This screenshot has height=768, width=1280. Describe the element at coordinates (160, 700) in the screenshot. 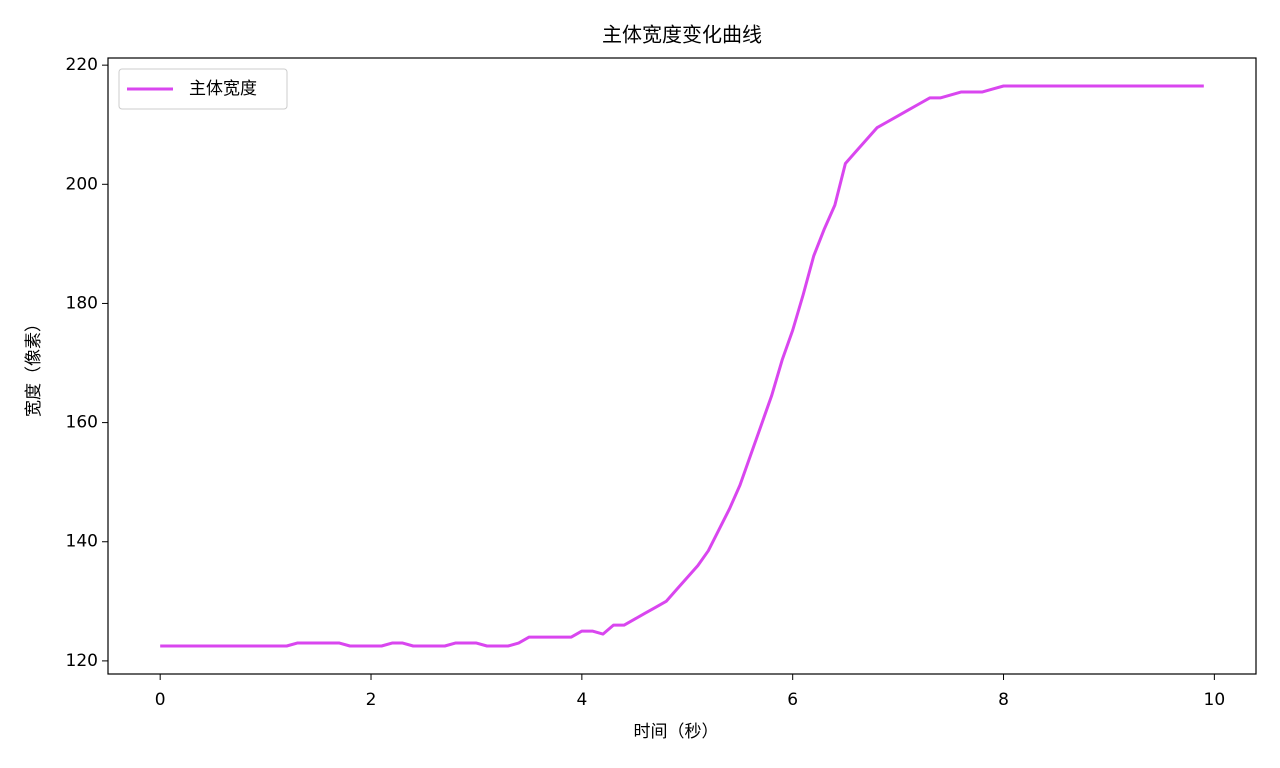

I see `x-tick-label: 0` at that location.